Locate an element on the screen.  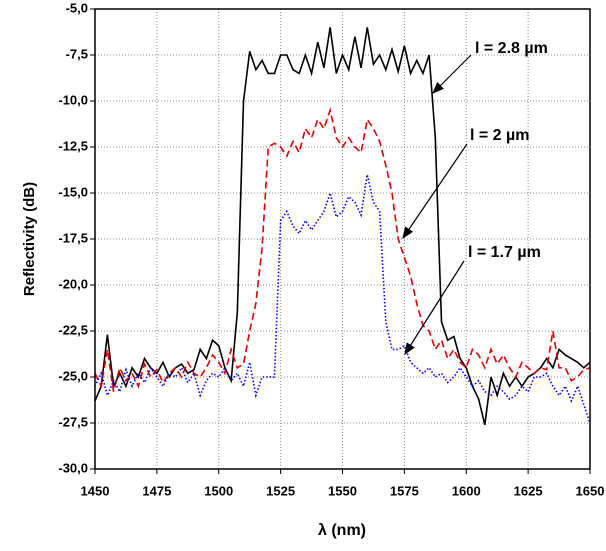
x-tick-label: 1575 is located at coordinates (404, 490).